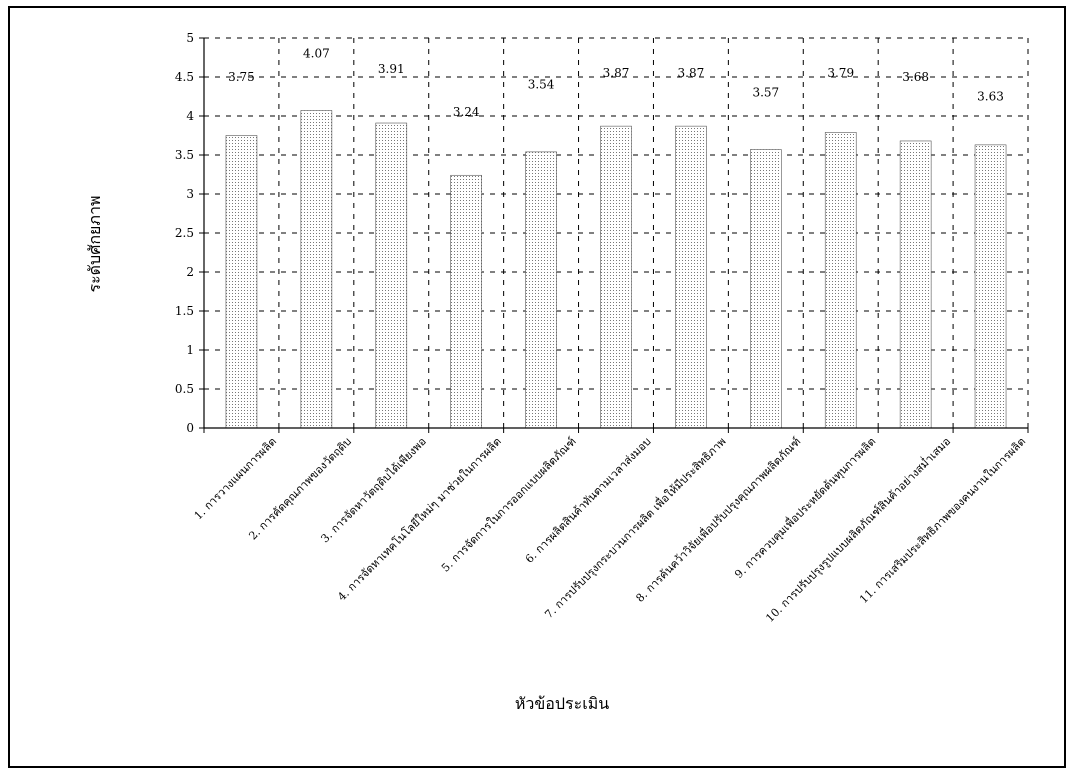 Image resolution: width=1074 pixels, height=774 pixels. I want to click on y-tick-label: 1.5, so click(184, 311).